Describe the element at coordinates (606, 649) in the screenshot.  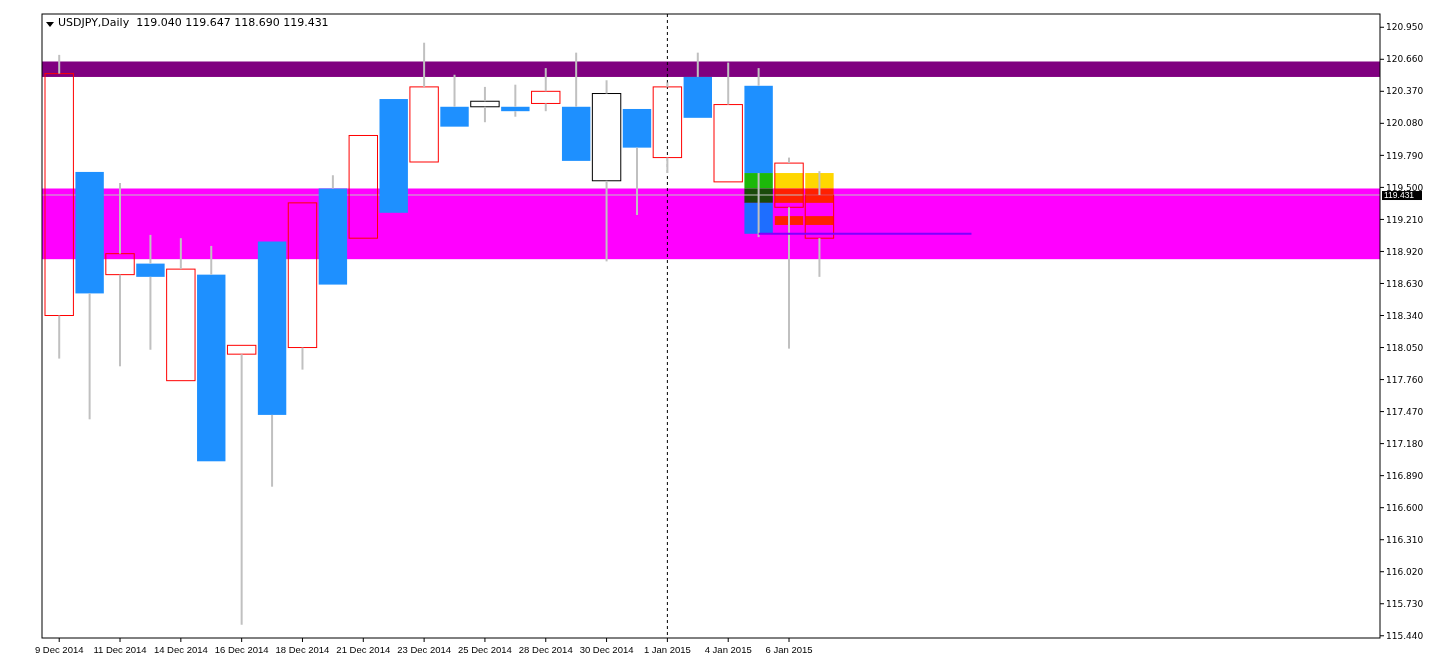
I see `x-tick-label: 30 Dec 2014` at that location.